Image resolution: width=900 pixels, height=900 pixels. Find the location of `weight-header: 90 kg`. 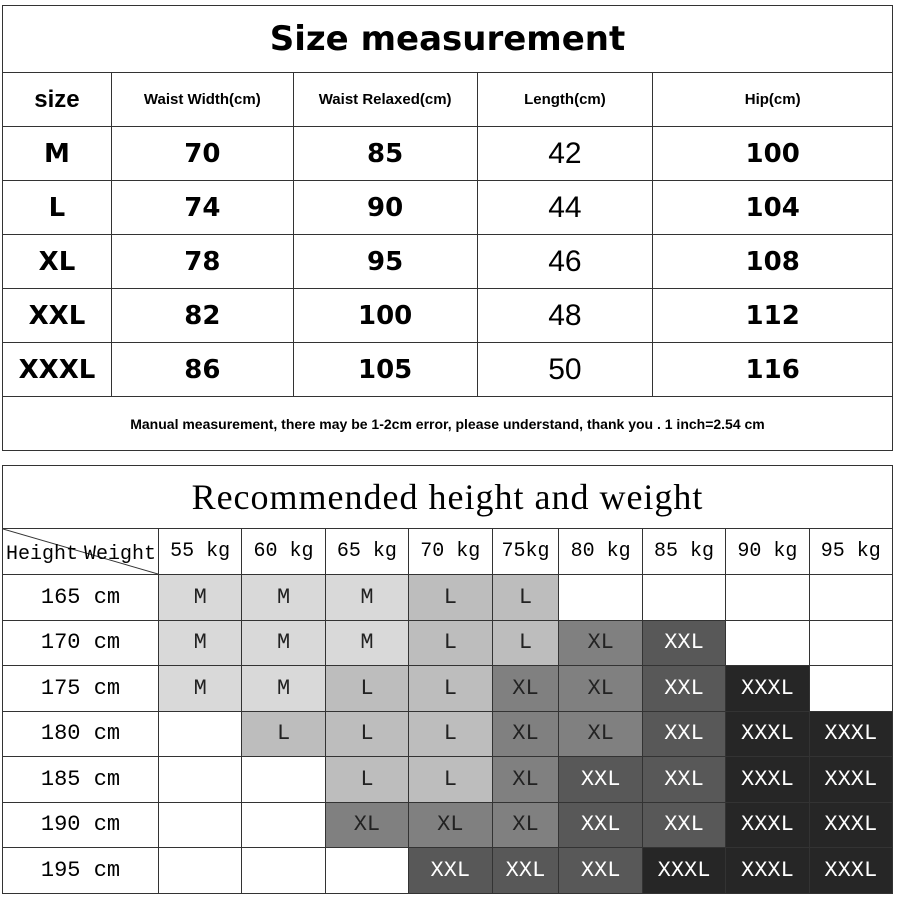

weight-header: 90 kg is located at coordinates (767, 551).